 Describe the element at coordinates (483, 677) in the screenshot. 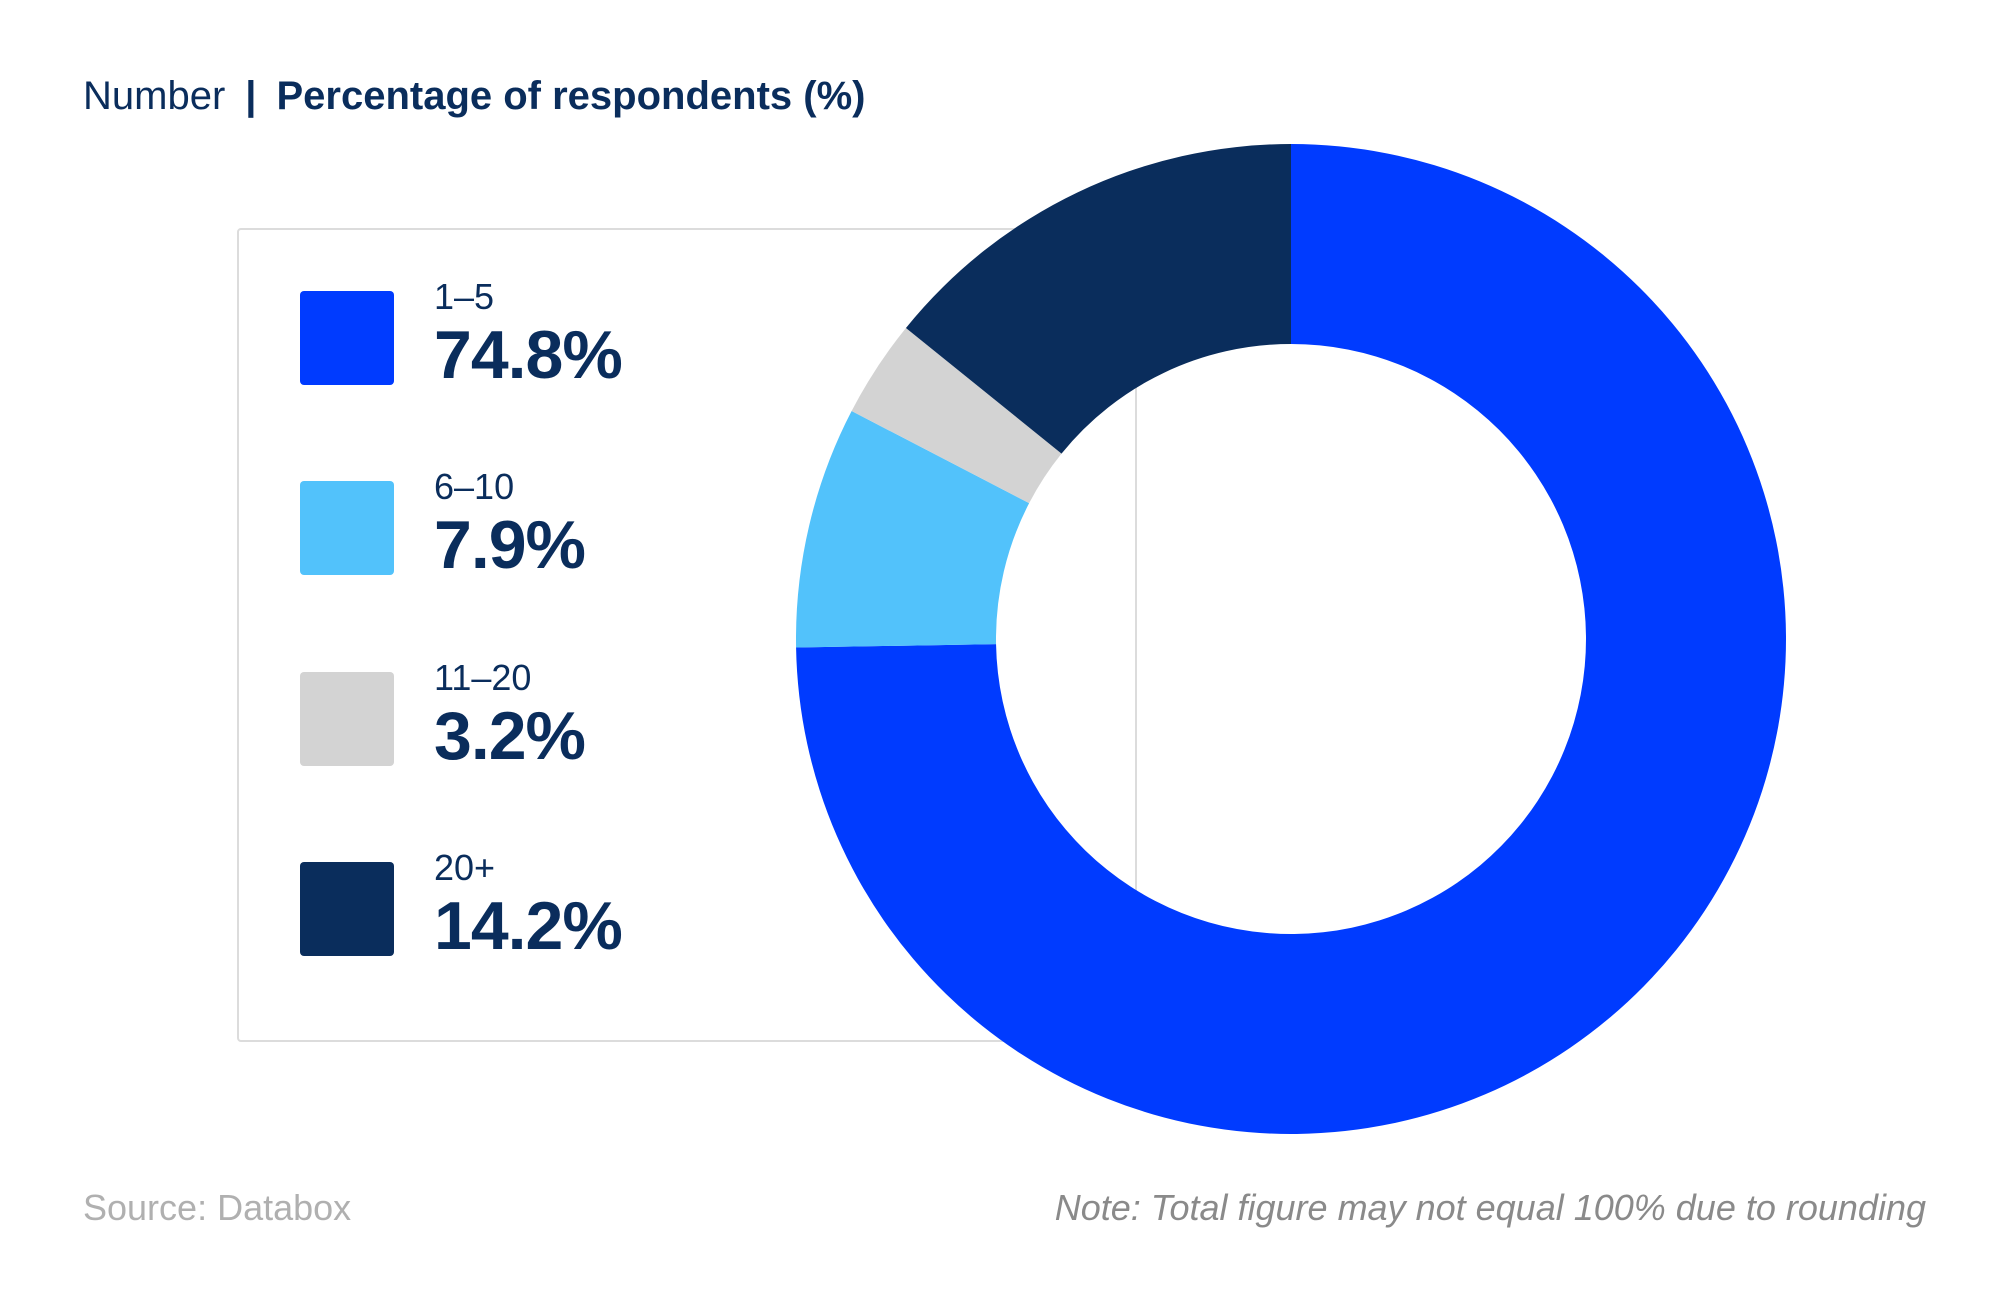

I see `legend-label: 11–20` at that location.